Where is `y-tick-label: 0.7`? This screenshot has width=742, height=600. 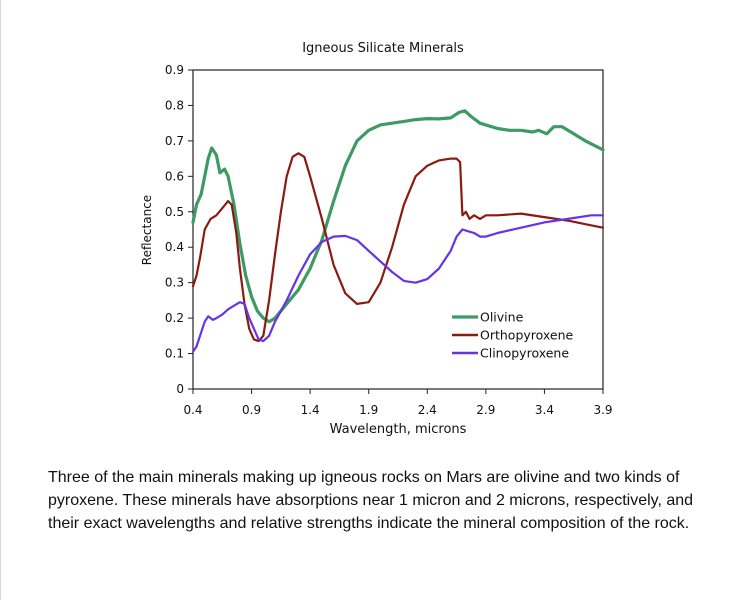 y-tick-label: 0.7 is located at coordinates (174, 141).